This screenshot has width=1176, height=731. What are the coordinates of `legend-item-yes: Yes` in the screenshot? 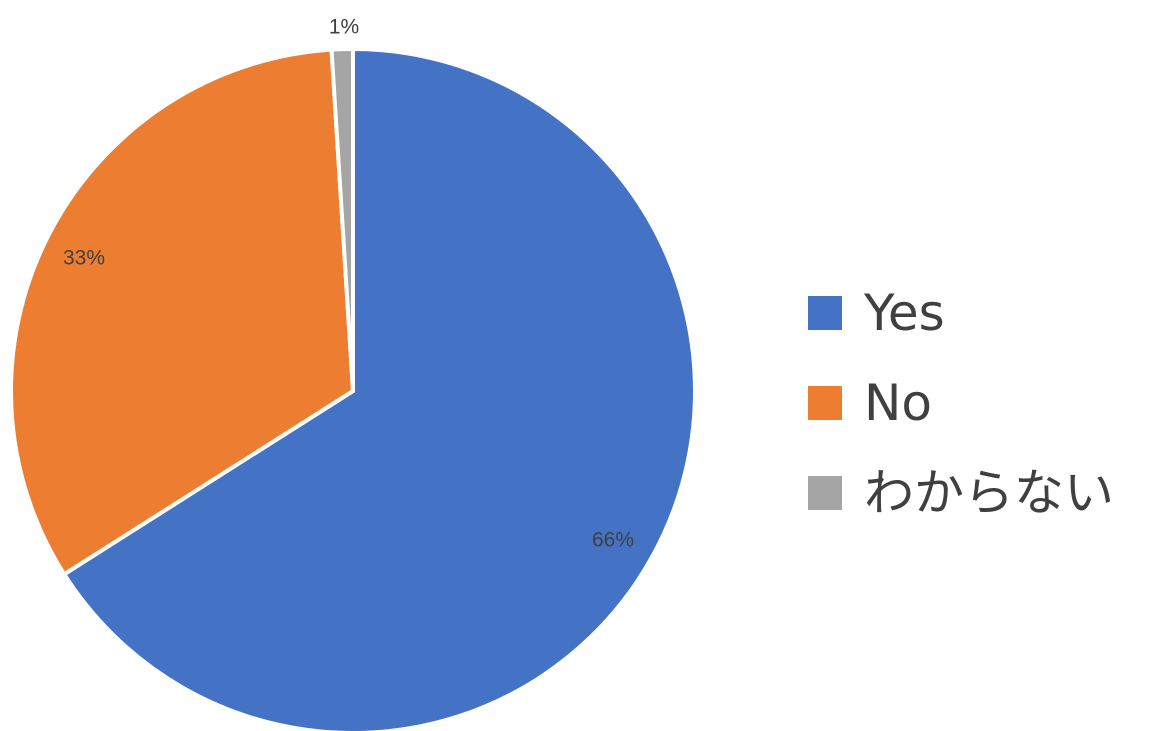 It's located at (992, 313).